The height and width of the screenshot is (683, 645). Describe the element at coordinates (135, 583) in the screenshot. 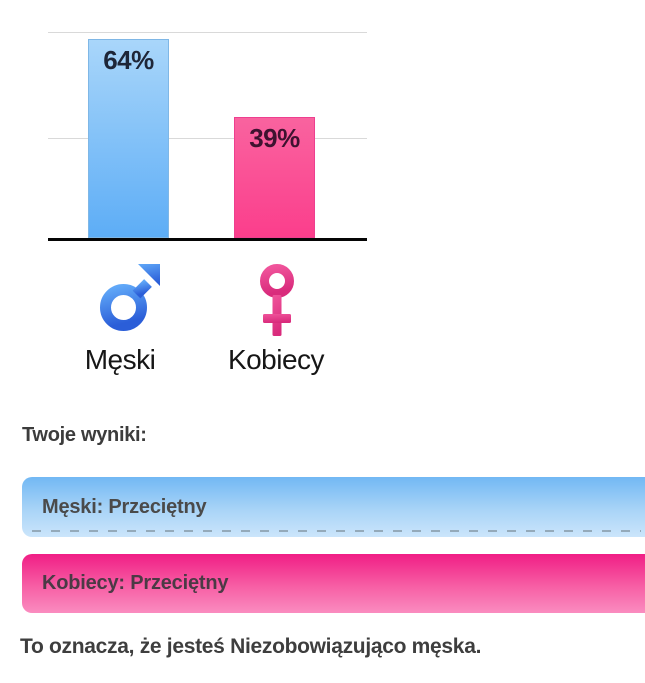

I see `result-female-text: Kobiecy: Przeciętny` at that location.